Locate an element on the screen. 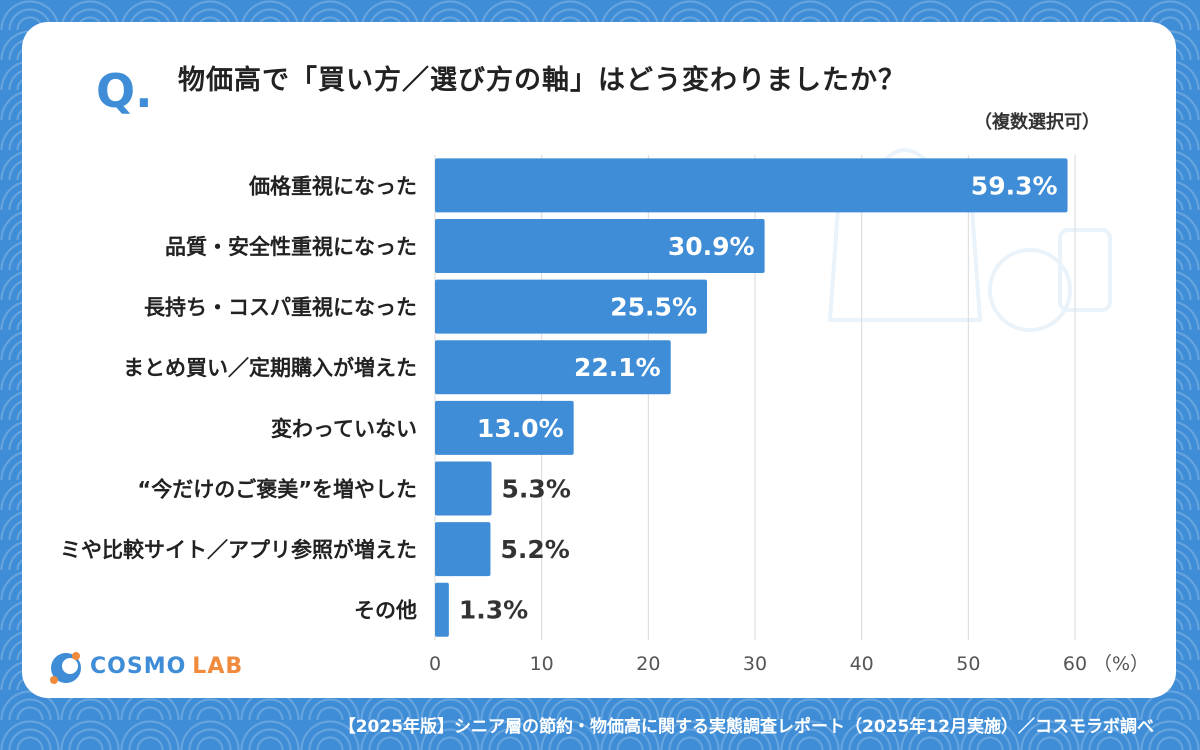  brand-logo: COSMO LAB is located at coordinates (144, 666).